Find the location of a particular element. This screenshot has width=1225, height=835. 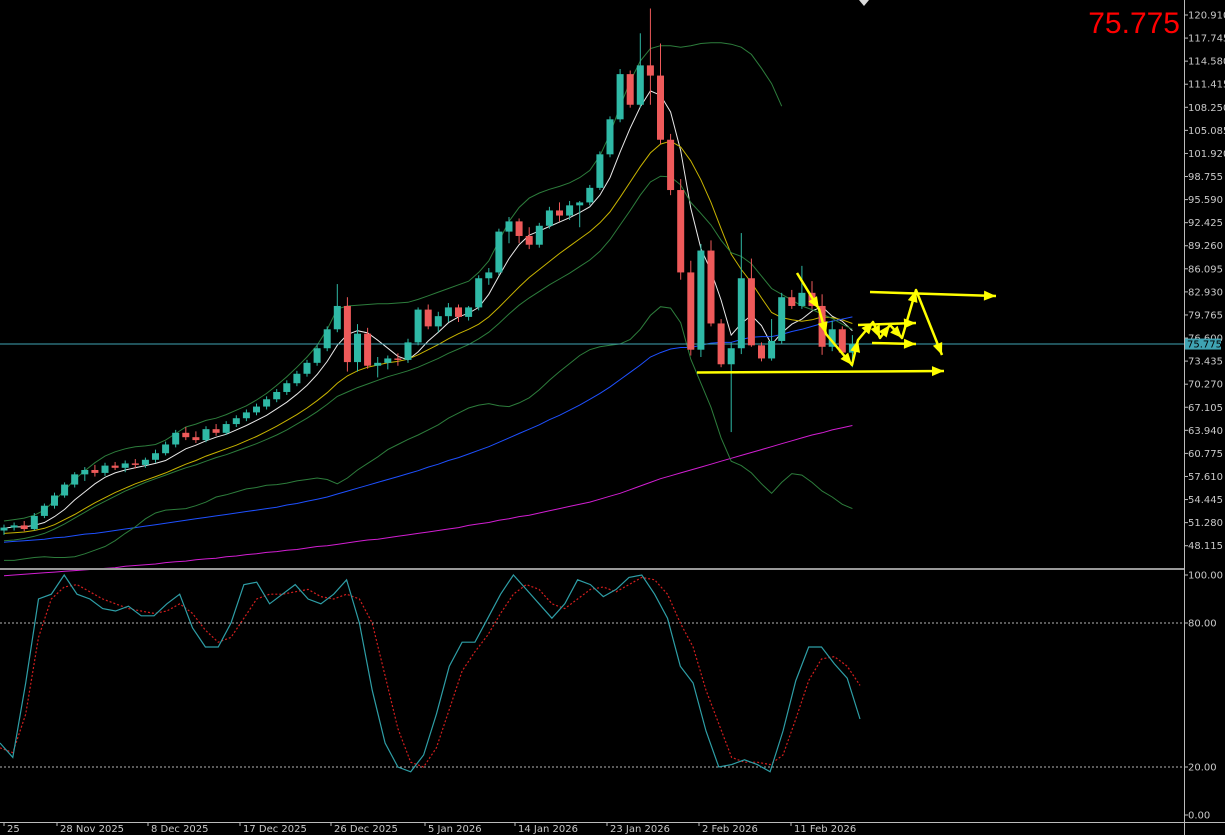

price-tick-label: 82.930 is located at coordinates (1205, 292).